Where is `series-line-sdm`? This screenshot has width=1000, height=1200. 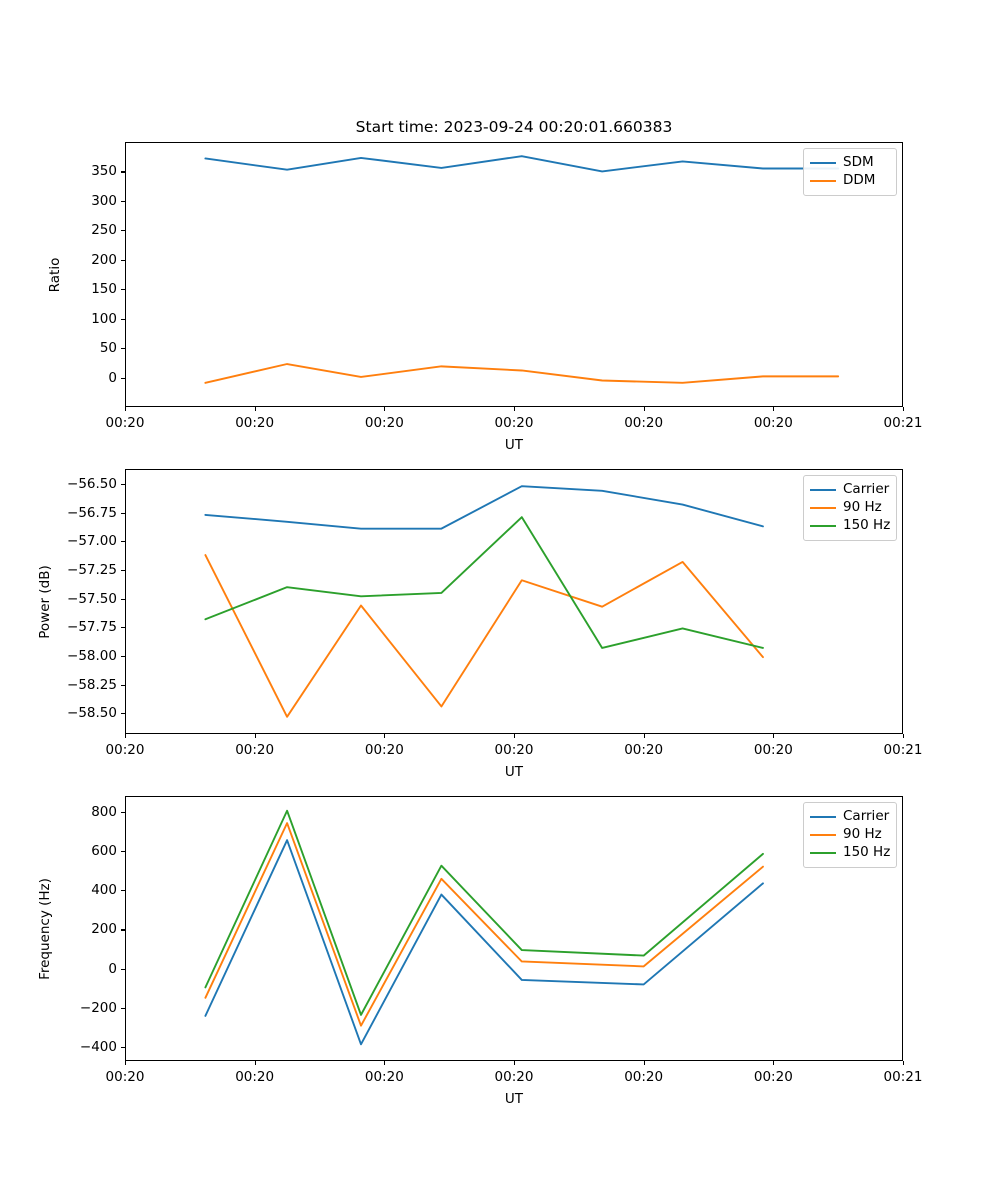
series-line-sdm is located at coordinates (522, 164).